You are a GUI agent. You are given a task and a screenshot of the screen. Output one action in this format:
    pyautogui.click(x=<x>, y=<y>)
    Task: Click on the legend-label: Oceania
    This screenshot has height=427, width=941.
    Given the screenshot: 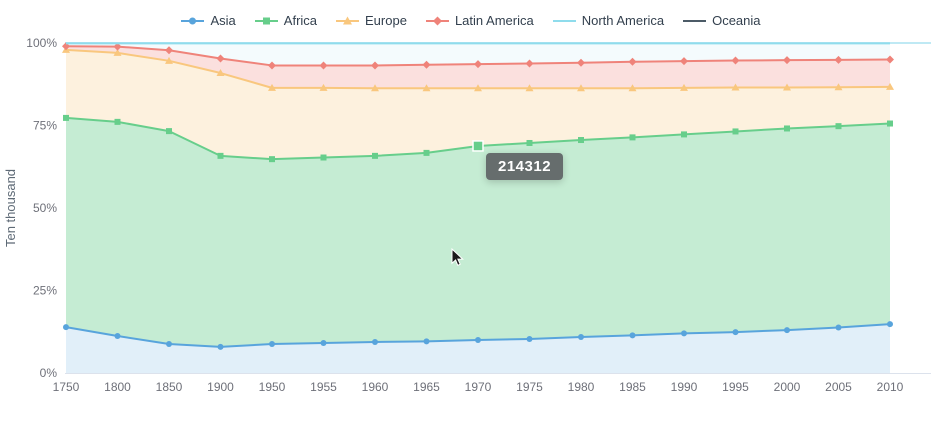 What is the action you would take?
    pyautogui.click(x=736, y=20)
    